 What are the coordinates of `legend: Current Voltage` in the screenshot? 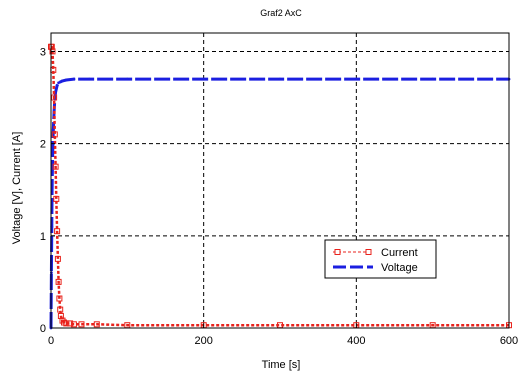 It's located at (380, 259).